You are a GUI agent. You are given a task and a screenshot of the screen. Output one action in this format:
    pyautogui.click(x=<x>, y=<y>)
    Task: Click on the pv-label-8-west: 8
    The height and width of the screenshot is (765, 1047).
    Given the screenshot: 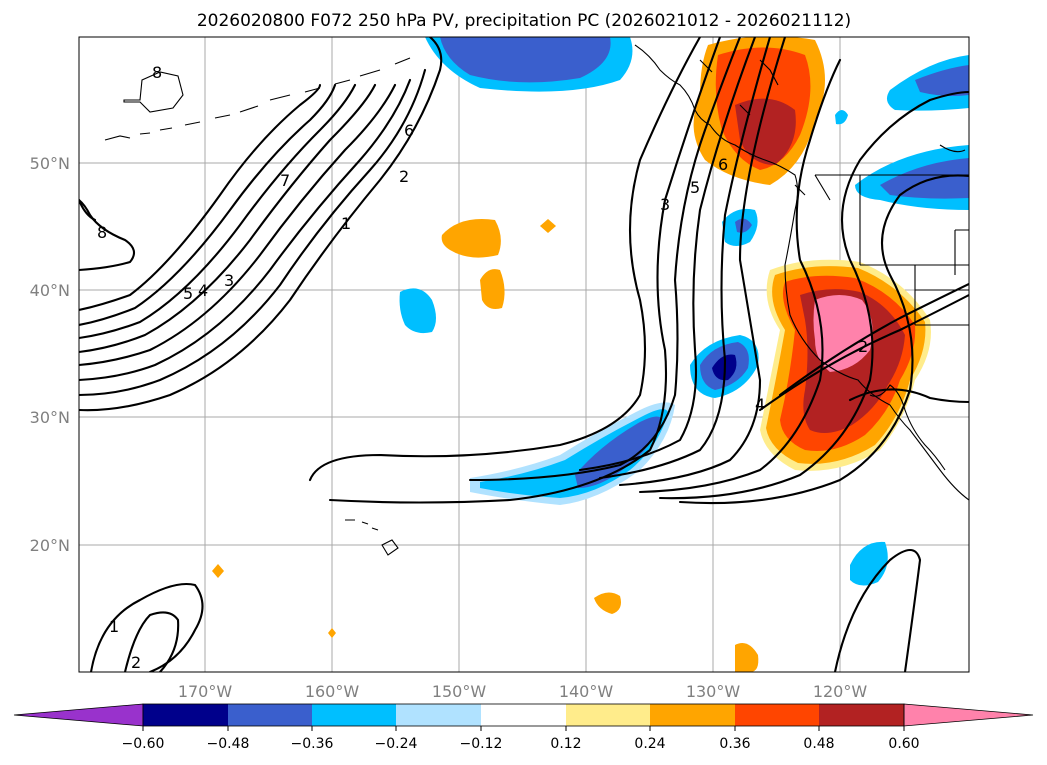 What is the action you would take?
    pyautogui.click(x=102, y=232)
    